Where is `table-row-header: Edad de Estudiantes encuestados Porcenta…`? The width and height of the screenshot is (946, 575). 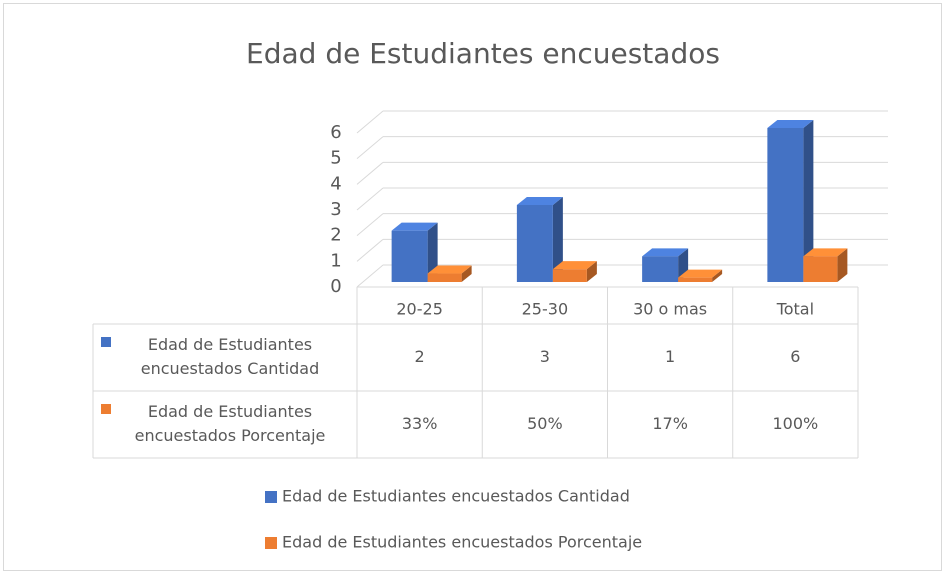 table-row-header: Edad de Estudiantes encuestados Porcenta… is located at coordinates (230, 423).